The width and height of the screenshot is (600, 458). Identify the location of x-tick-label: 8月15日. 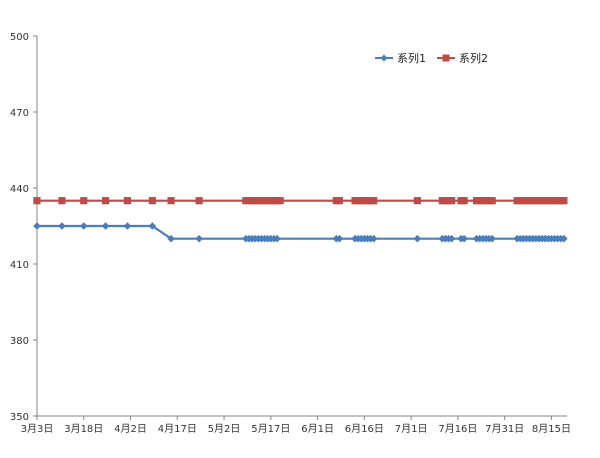
(551, 429).